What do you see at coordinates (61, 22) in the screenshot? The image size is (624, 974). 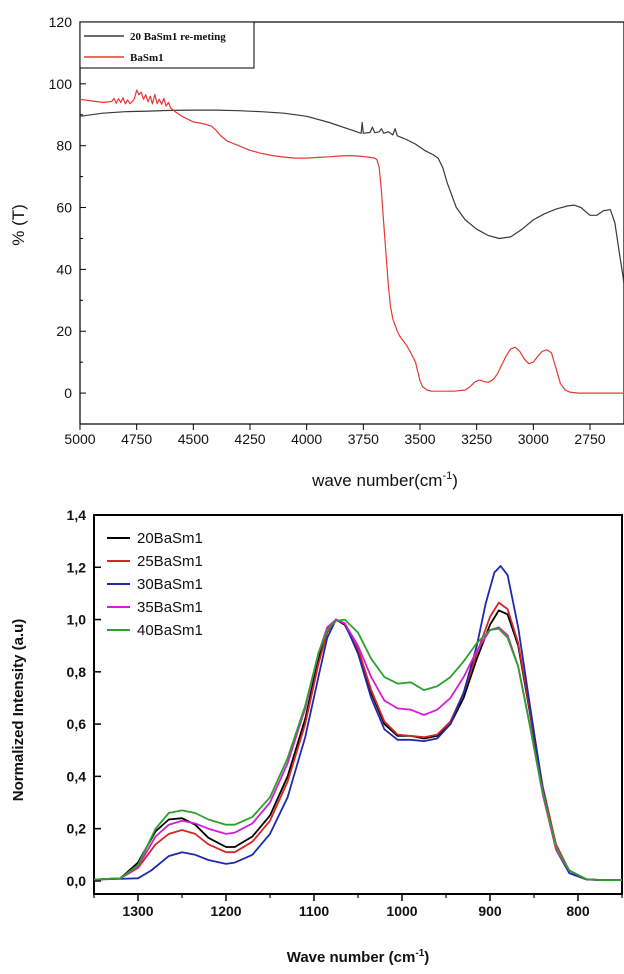 I see `y-tick-label: 120` at bounding box center [61, 22].